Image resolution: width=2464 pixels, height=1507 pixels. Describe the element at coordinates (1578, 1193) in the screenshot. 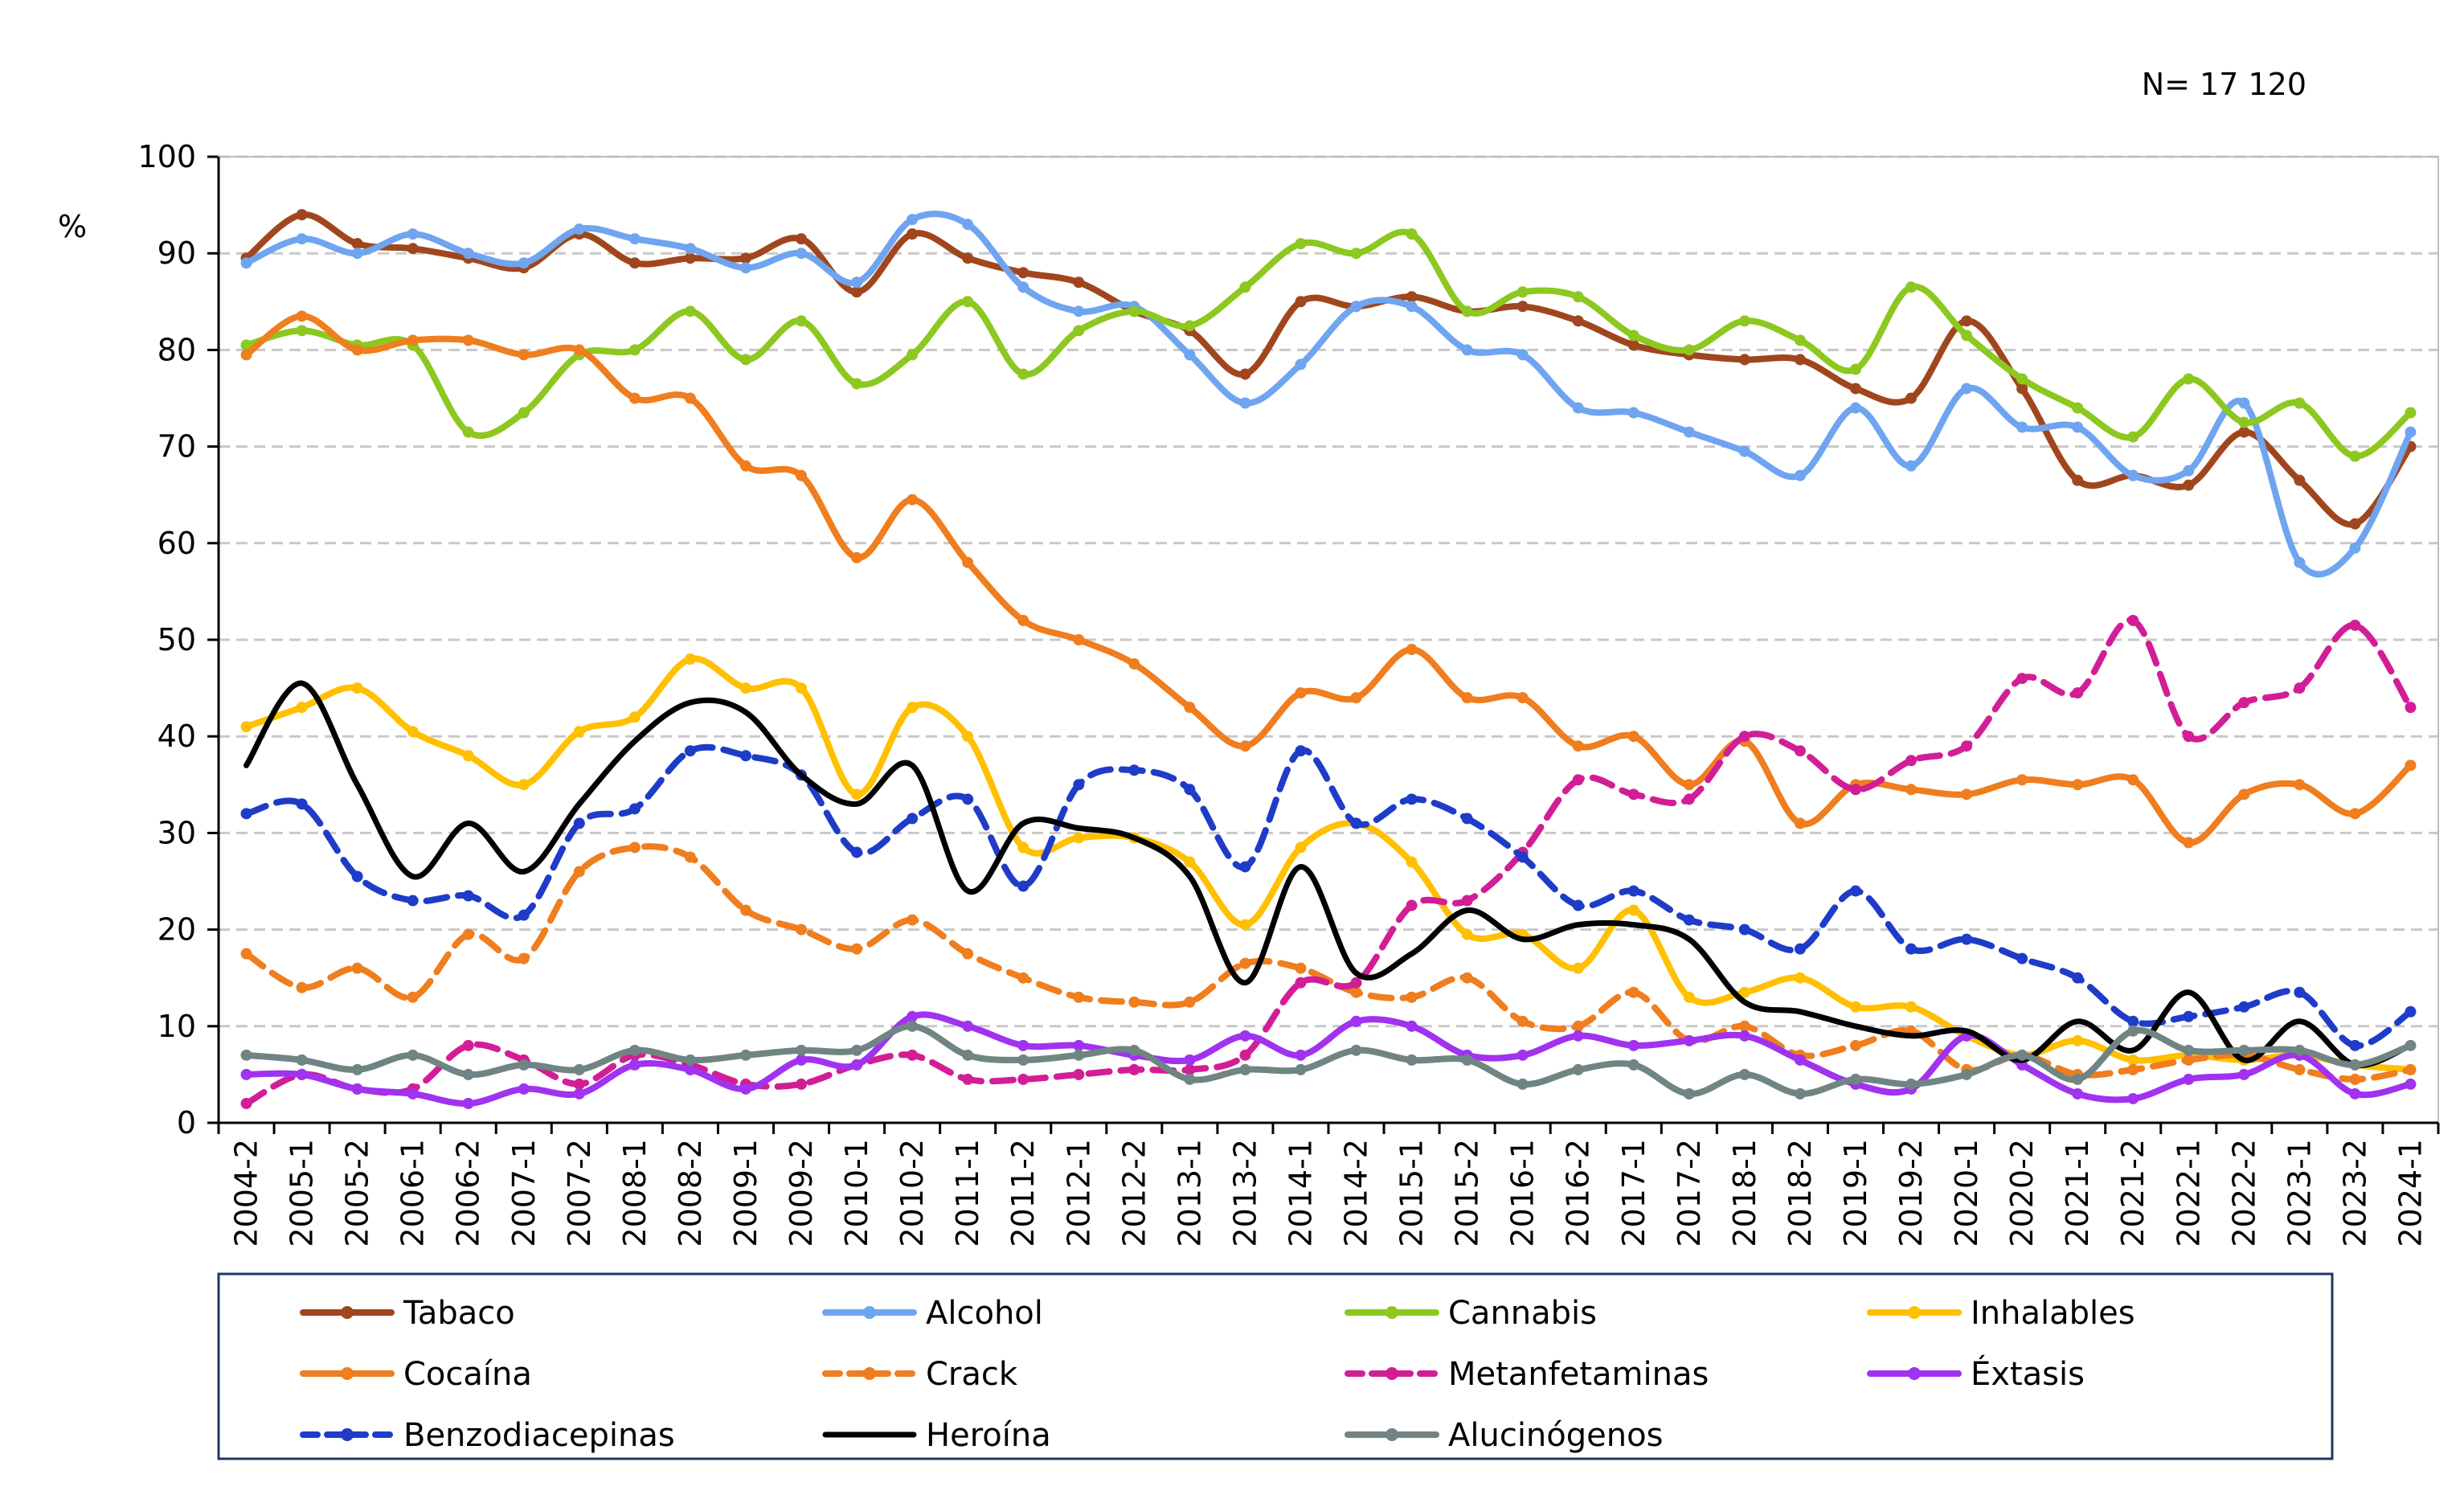

I see `x-tick-label: 2016-2` at that location.